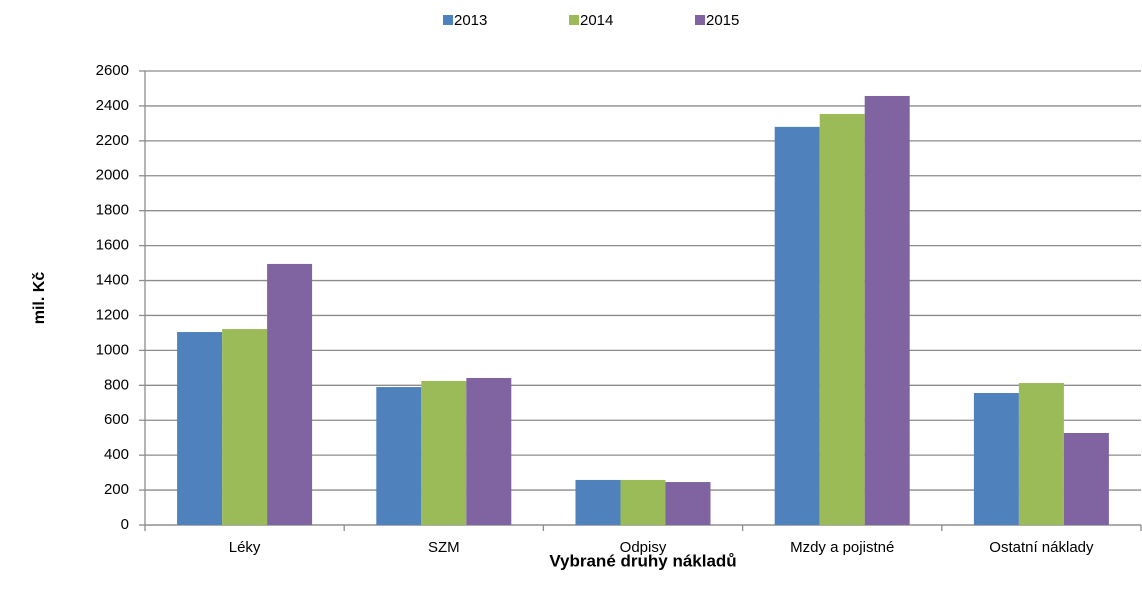 This screenshot has width=1142, height=601. I want to click on legend-label: 2013, so click(470, 20).